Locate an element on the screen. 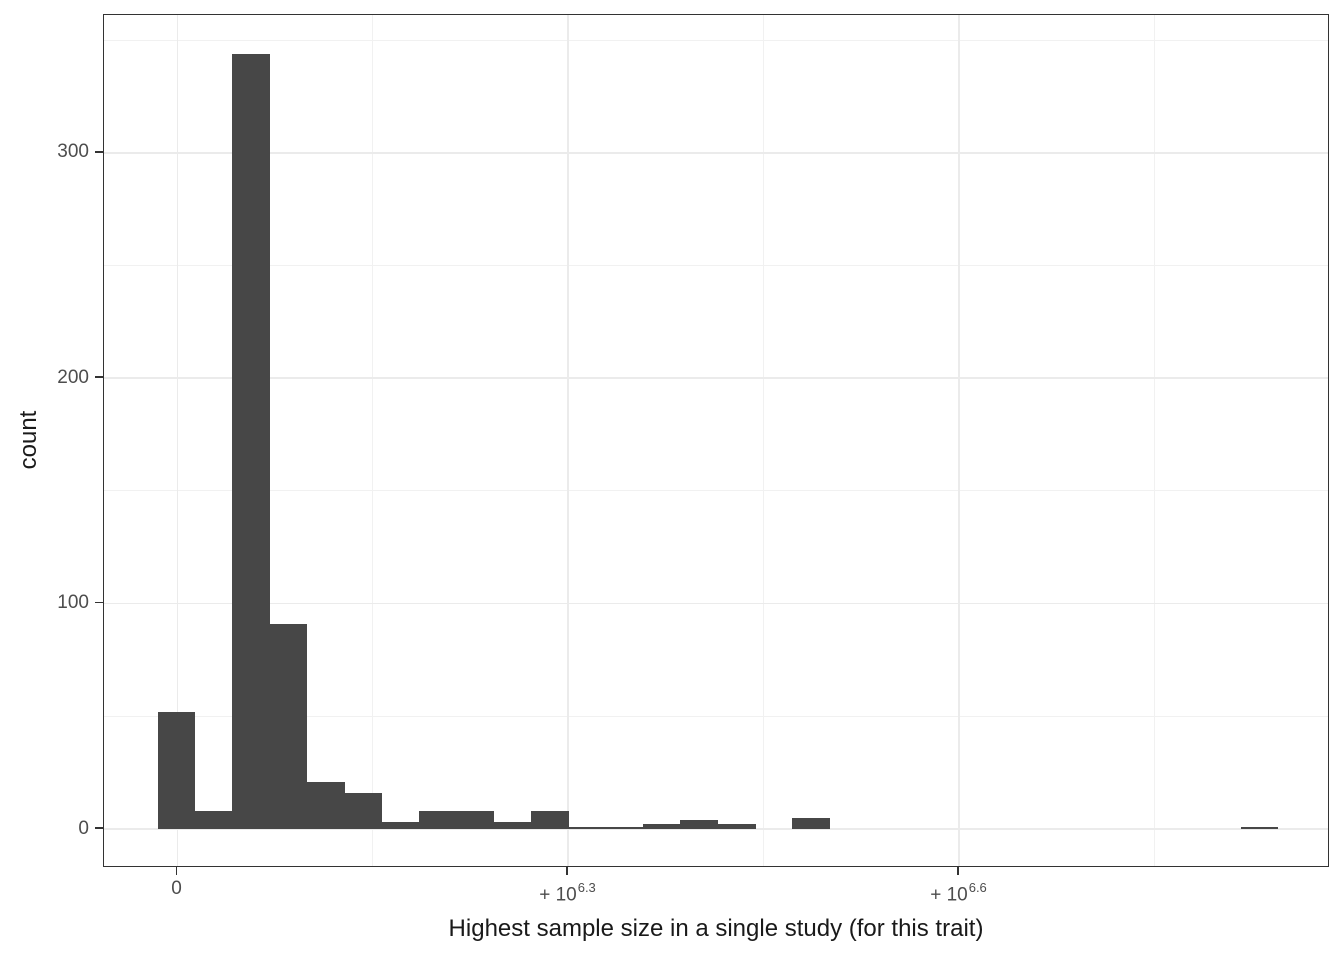 This screenshot has height=960, width=1344. x-tick-label: + 106.6 is located at coordinates (958, 892).